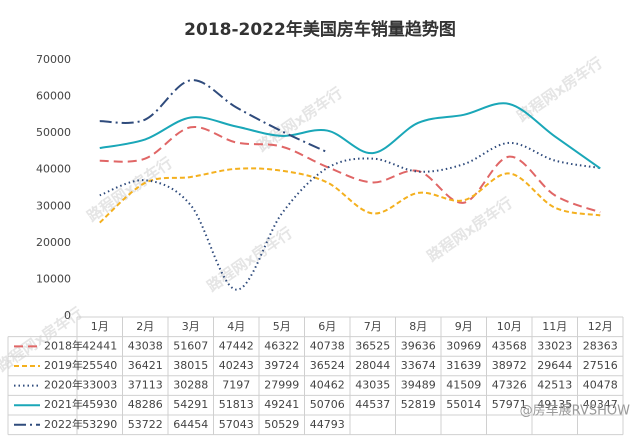  What do you see at coordinates (63, 385) in the screenshot?
I see `legend-label: 2020年` at bounding box center [63, 385].